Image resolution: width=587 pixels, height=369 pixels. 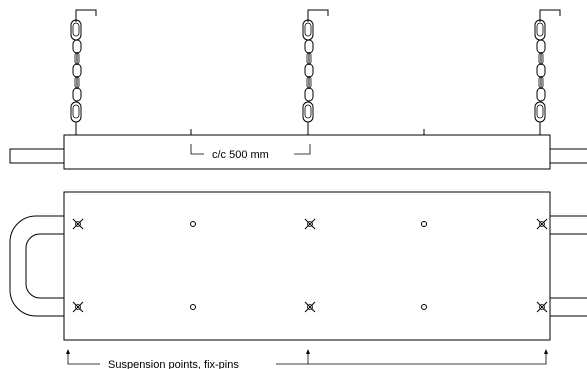 I want to click on elevation-view: c/c 500 mm, so click(x=298, y=149).